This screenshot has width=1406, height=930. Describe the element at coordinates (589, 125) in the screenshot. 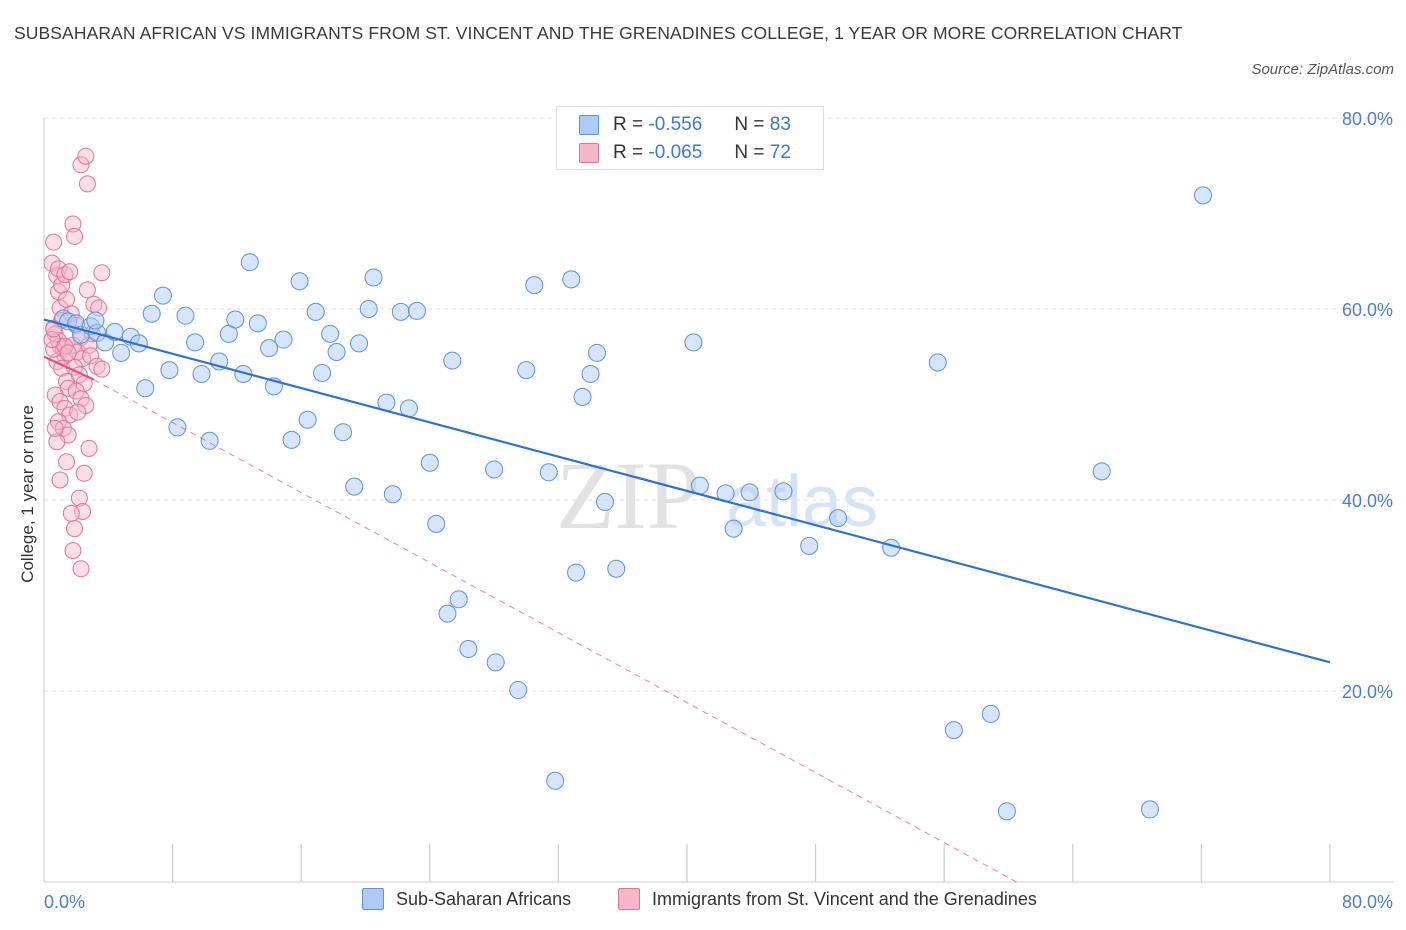

I see `blue-swatch` at that location.